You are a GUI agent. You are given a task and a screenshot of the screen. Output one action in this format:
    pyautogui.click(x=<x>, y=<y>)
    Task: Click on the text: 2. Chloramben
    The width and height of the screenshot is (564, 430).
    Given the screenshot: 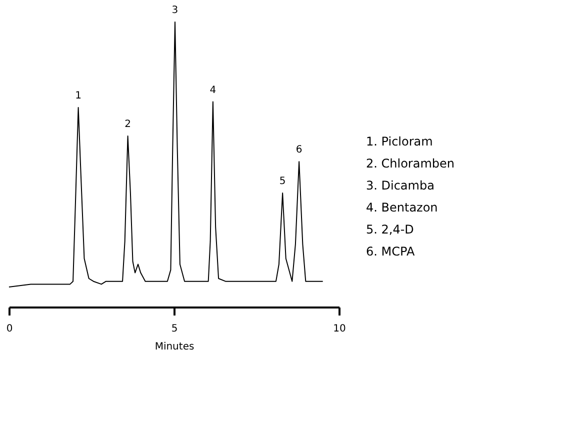 What is the action you would take?
    pyautogui.click(x=410, y=163)
    